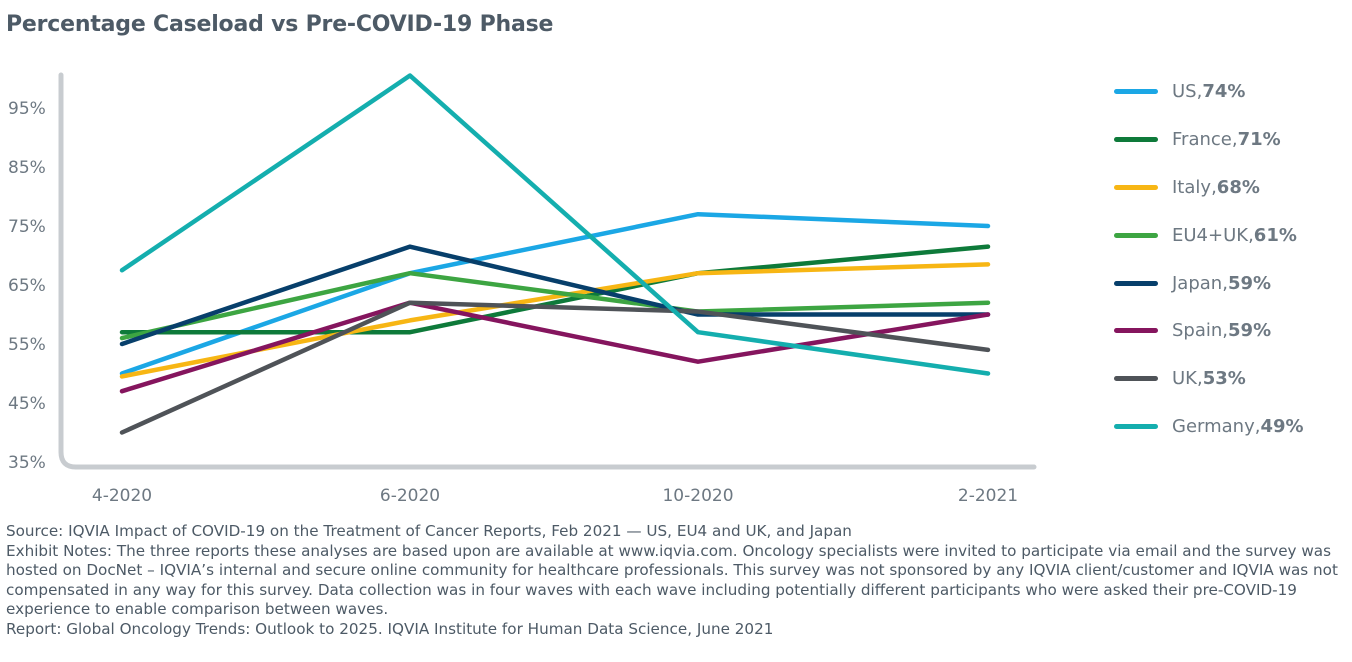 This screenshot has width=1352, height=662. I want to click on legend-item: Germany, 49%, so click(1209, 427).